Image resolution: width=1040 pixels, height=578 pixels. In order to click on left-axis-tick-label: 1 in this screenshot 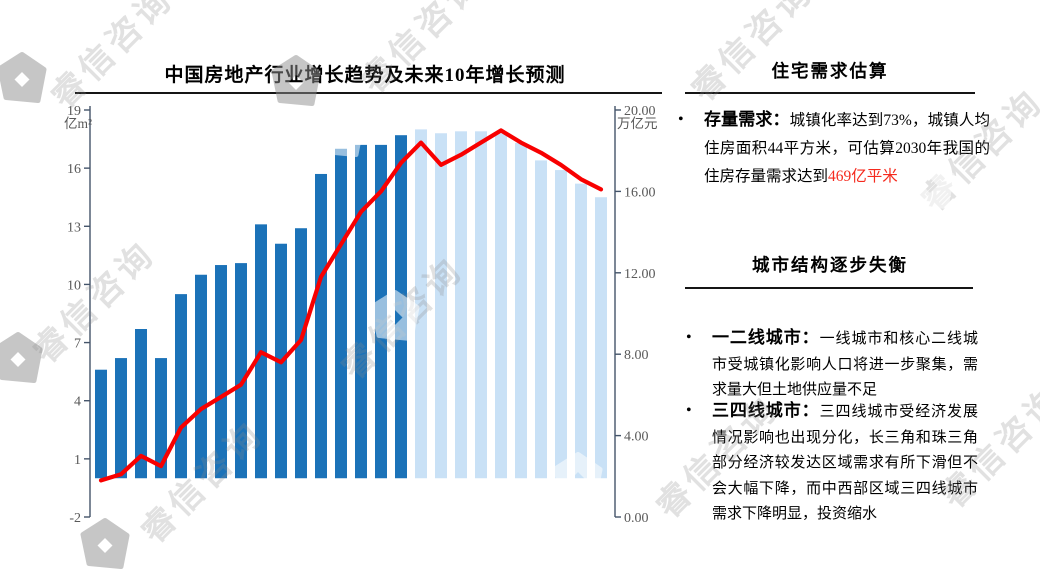, I will do `click(77, 460)`.